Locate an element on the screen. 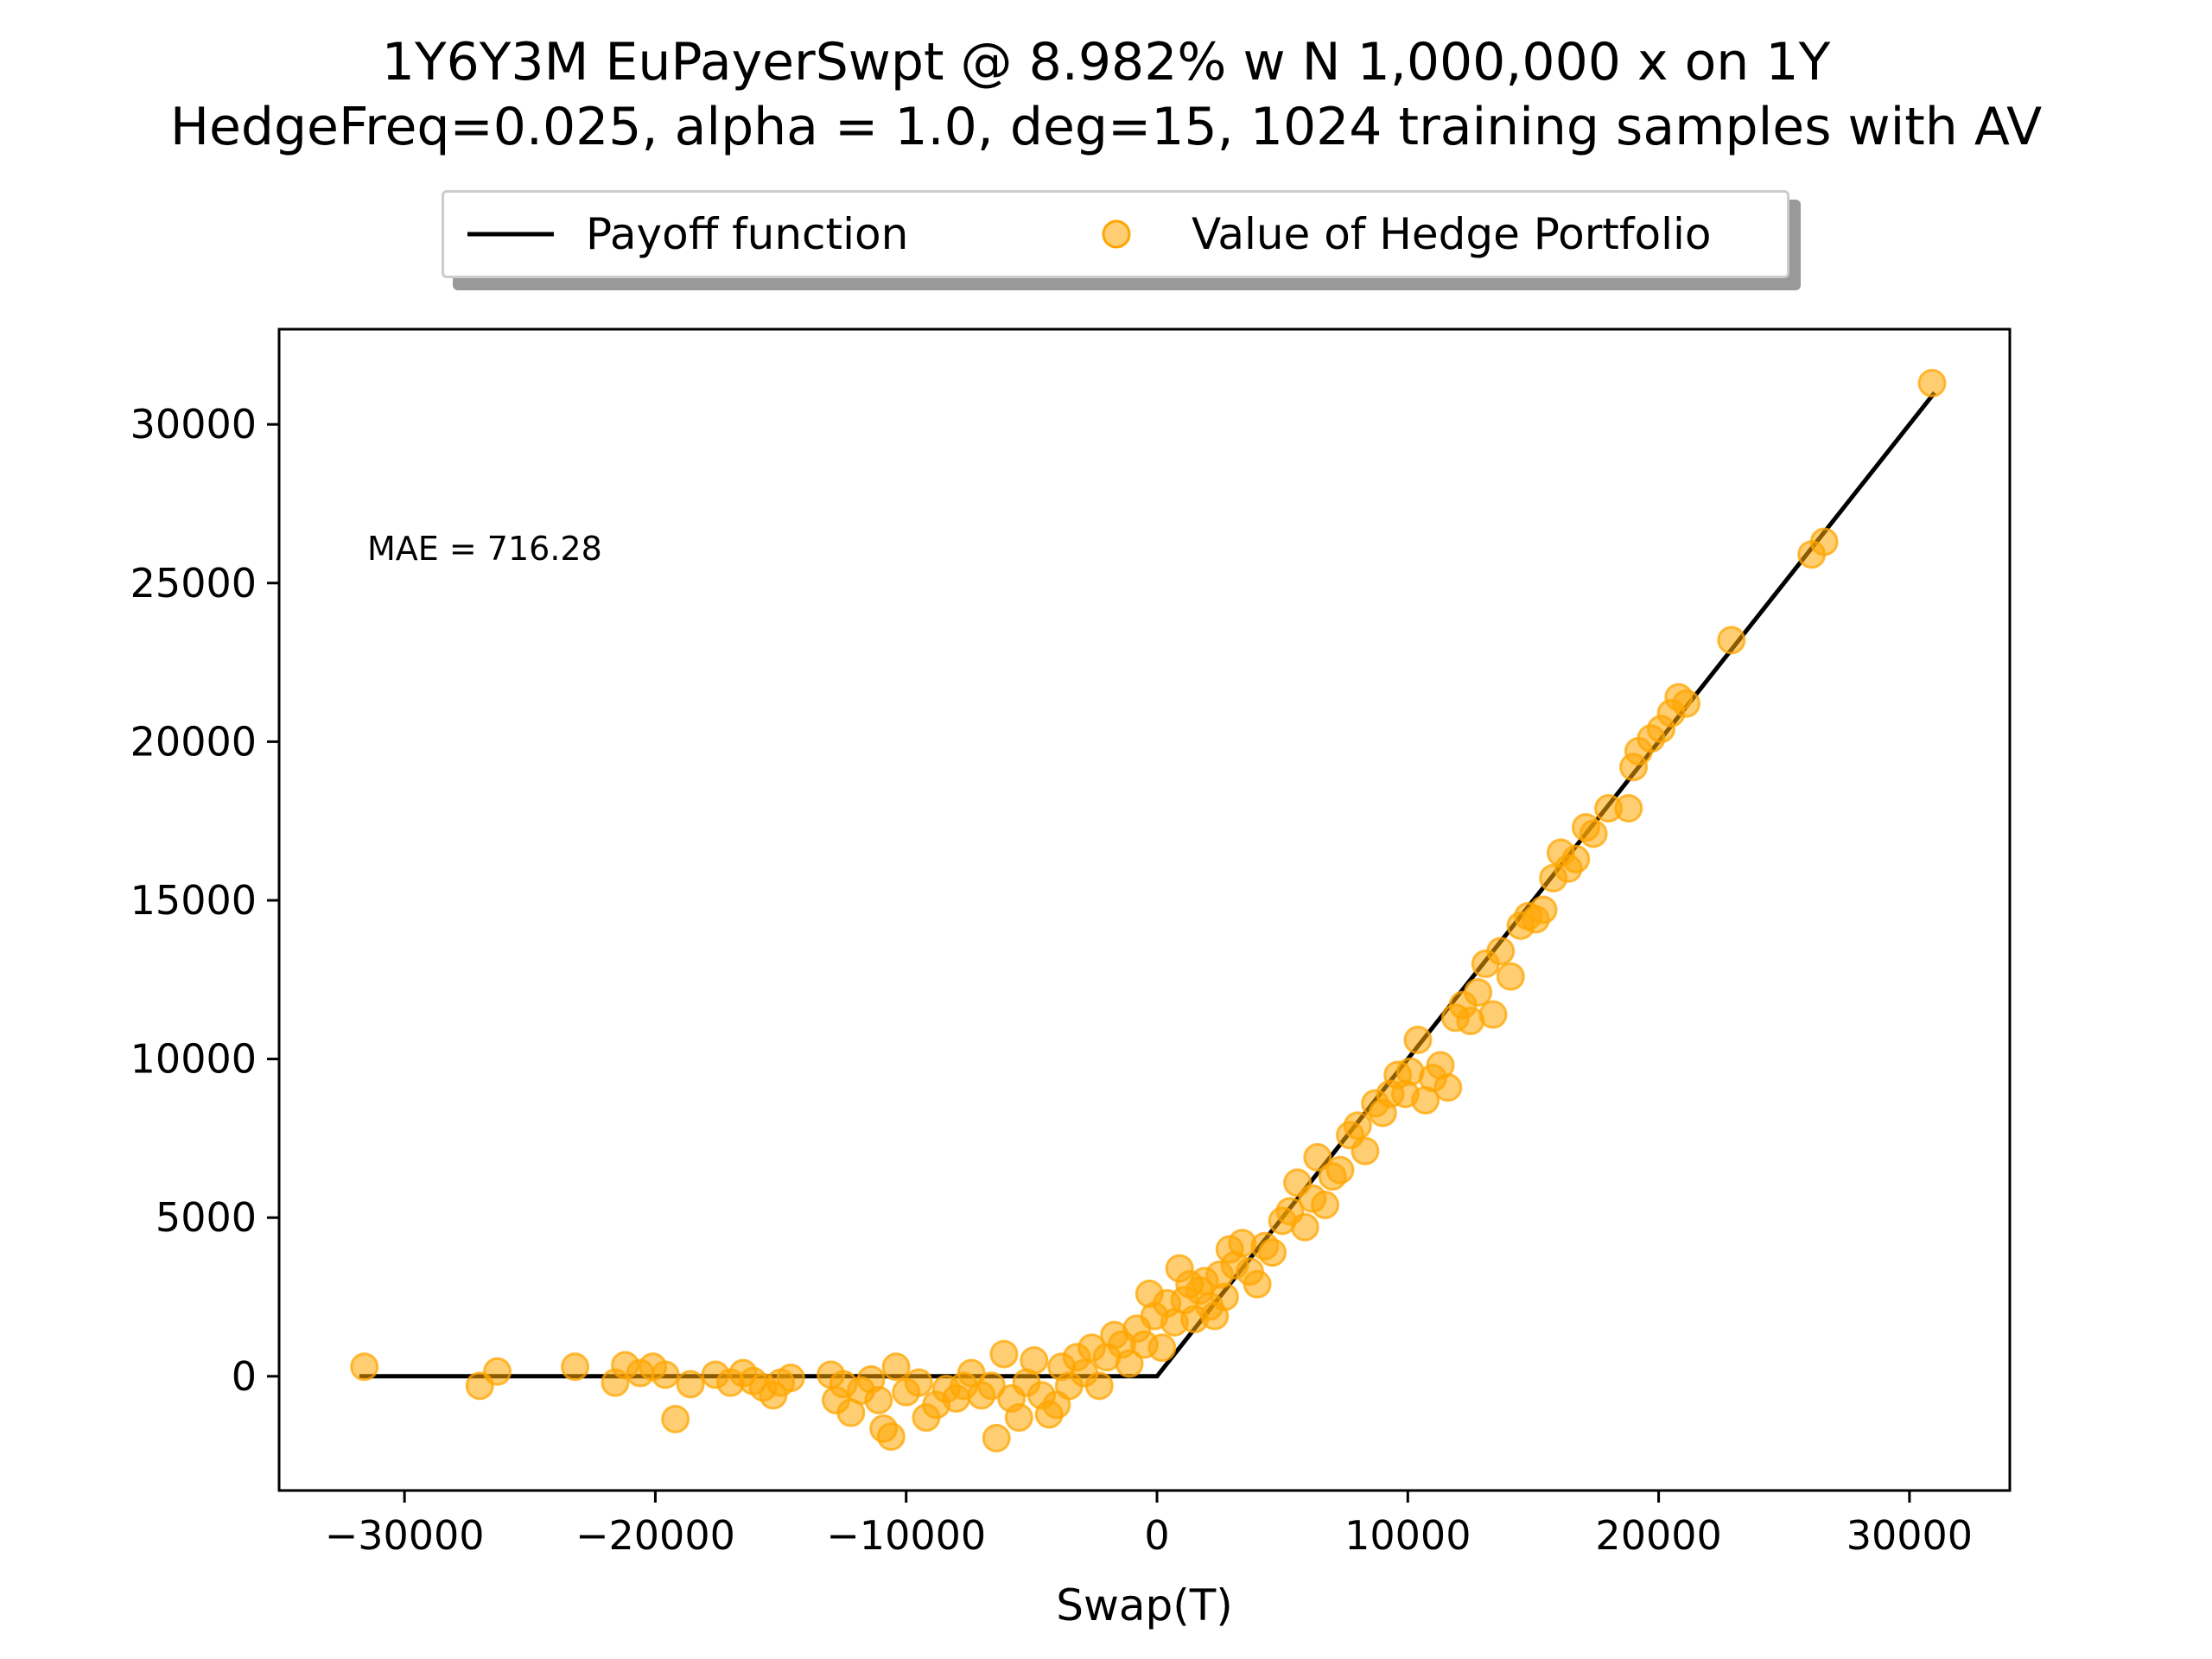 The height and width of the screenshot is (1659, 2212). legend: Payoff function Value of Hedge Portfolio is located at coordinates (1115, 234).